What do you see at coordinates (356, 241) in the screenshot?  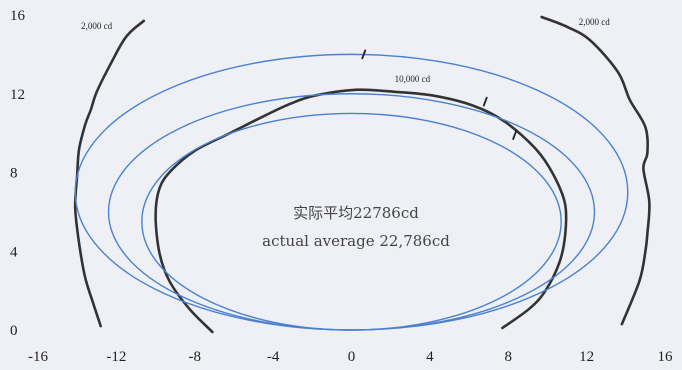 I see `center-label-english: actual average 22,786cd` at bounding box center [356, 241].